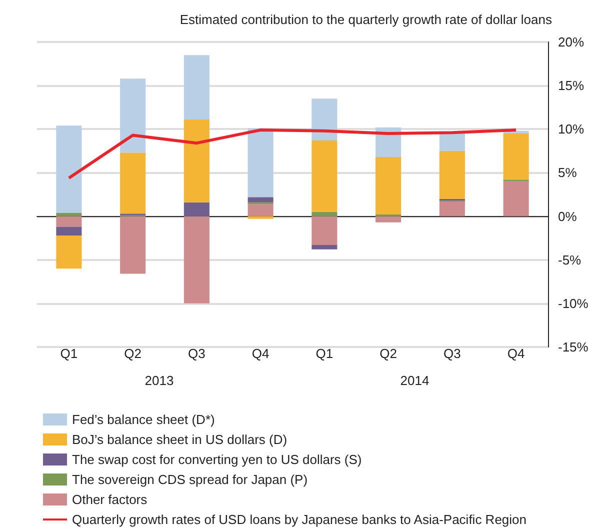  Describe the element at coordinates (299, 519) in the screenshot. I see `legend-label: Quarterly growth rates of USD loans by Japanese banks to Asia-Pacific Region` at that location.